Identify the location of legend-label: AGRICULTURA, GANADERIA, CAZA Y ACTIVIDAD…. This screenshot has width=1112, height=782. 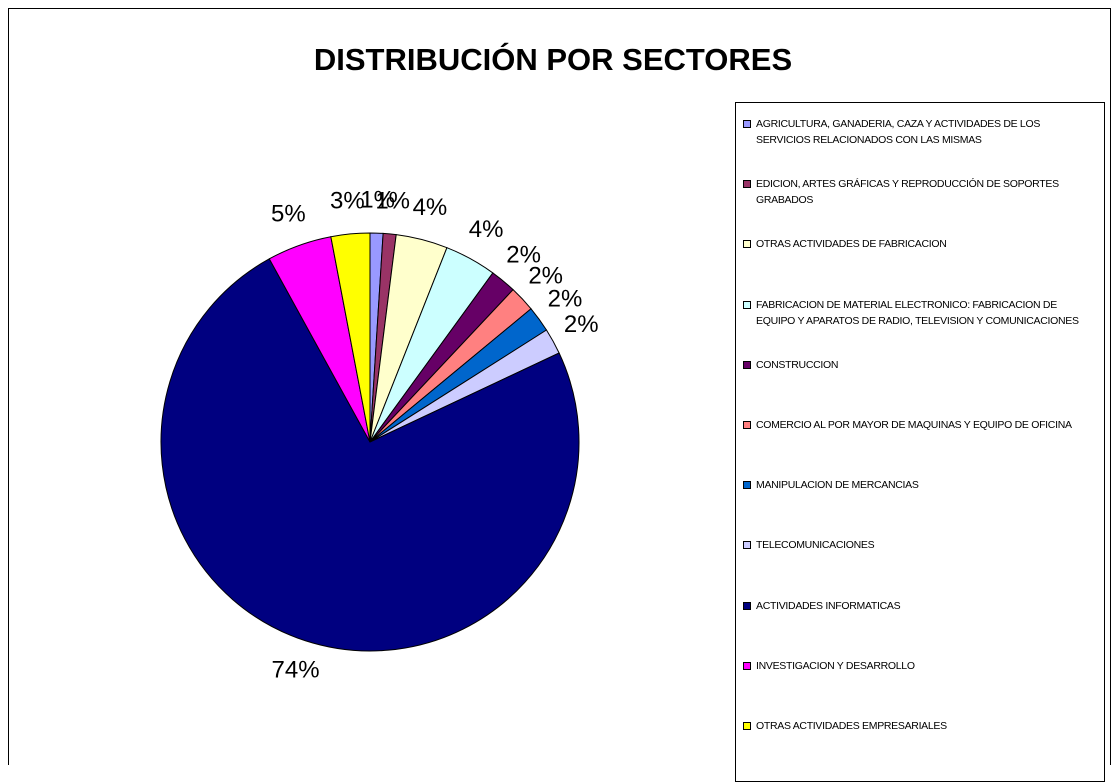
(898, 132).